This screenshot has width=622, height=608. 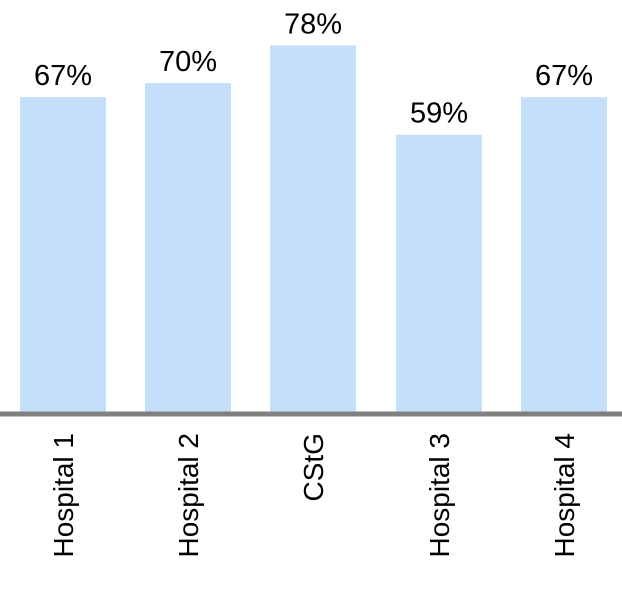 I want to click on bar-cstg, so click(x=313, y=229).